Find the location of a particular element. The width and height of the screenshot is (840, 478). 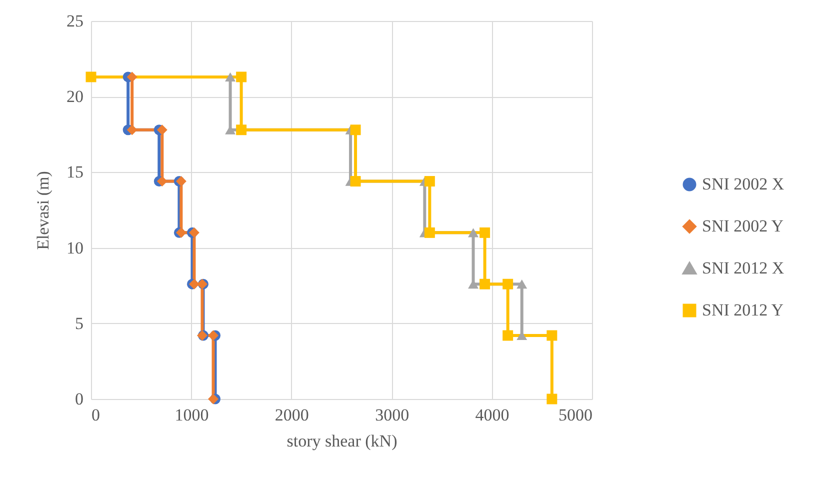

legend-label: SNI 2002 Y is located at coordinates (743, 226).